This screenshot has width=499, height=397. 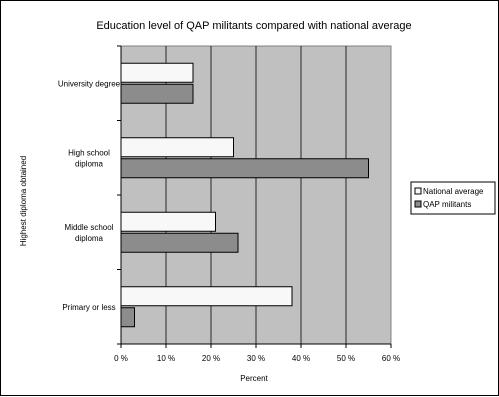 I want to click on x-tick-label: 50 %, so click(x=346, y=358).